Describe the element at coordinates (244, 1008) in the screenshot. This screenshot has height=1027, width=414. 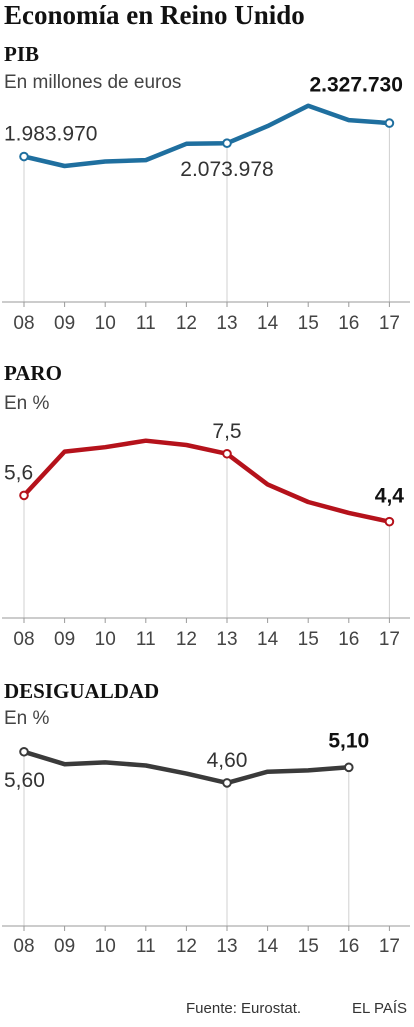
I see `source-note: Fuente: Eurostat.` at that location.